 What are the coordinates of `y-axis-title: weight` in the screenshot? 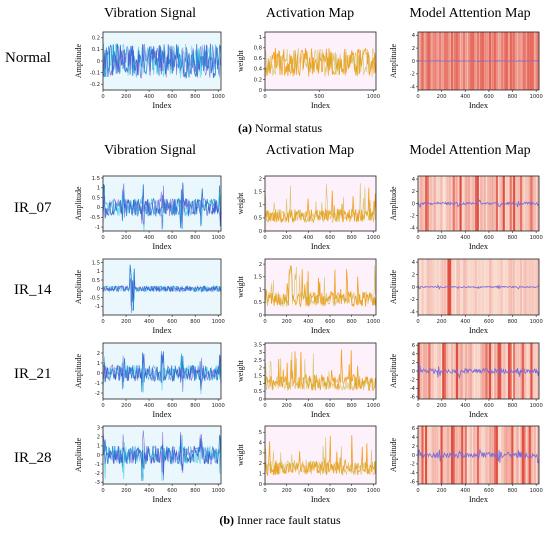 It's located at (240, 60).